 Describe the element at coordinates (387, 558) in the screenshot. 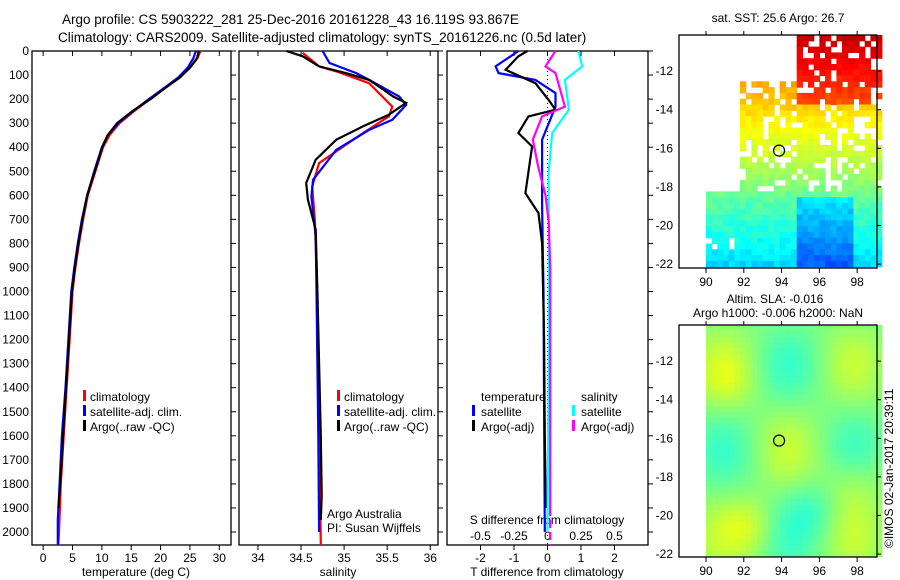

I see `x-tick-label: 35.5` at that location.